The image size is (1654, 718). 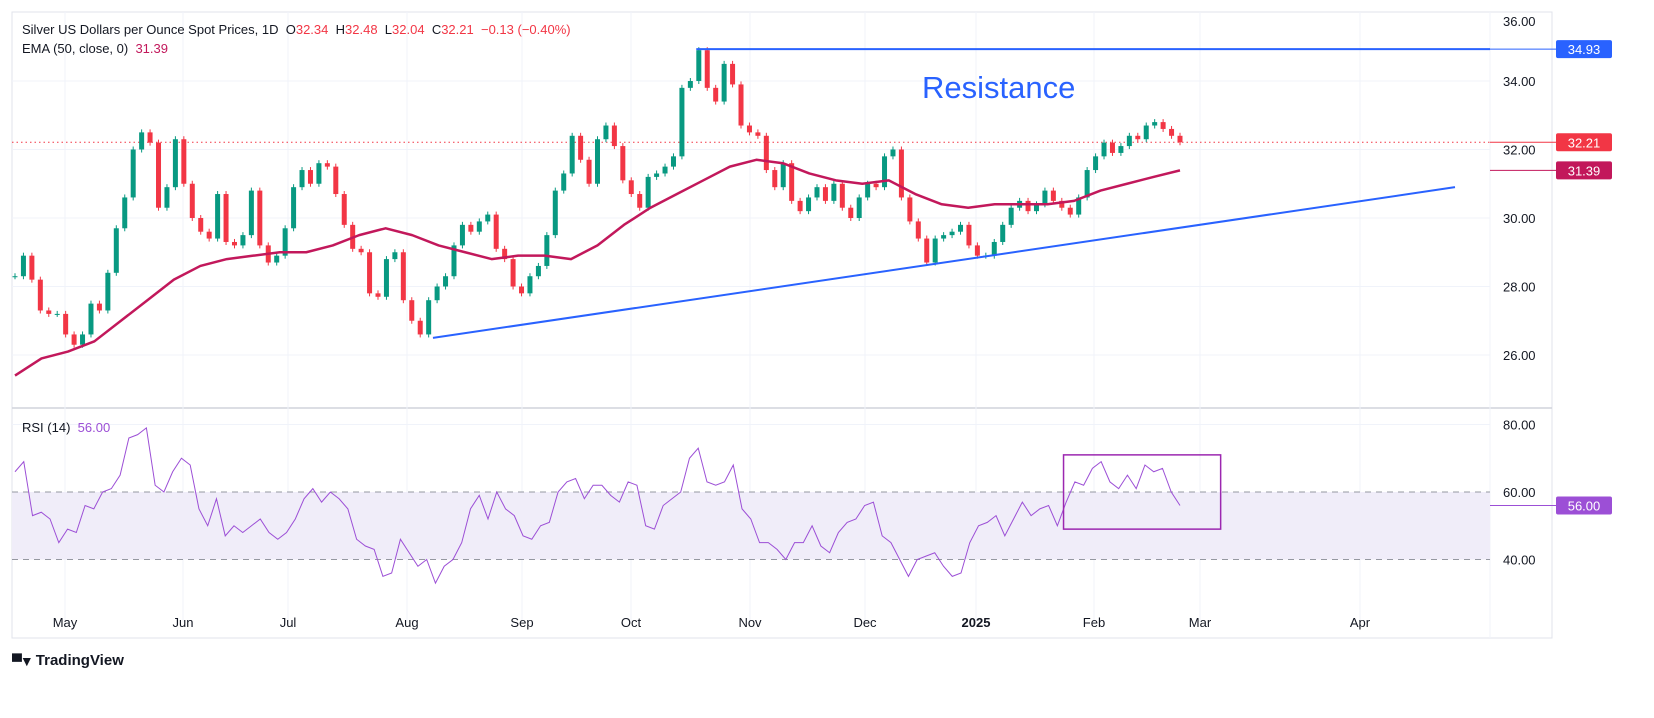 I want to click on support-trendline, so click(x=944, y=262).